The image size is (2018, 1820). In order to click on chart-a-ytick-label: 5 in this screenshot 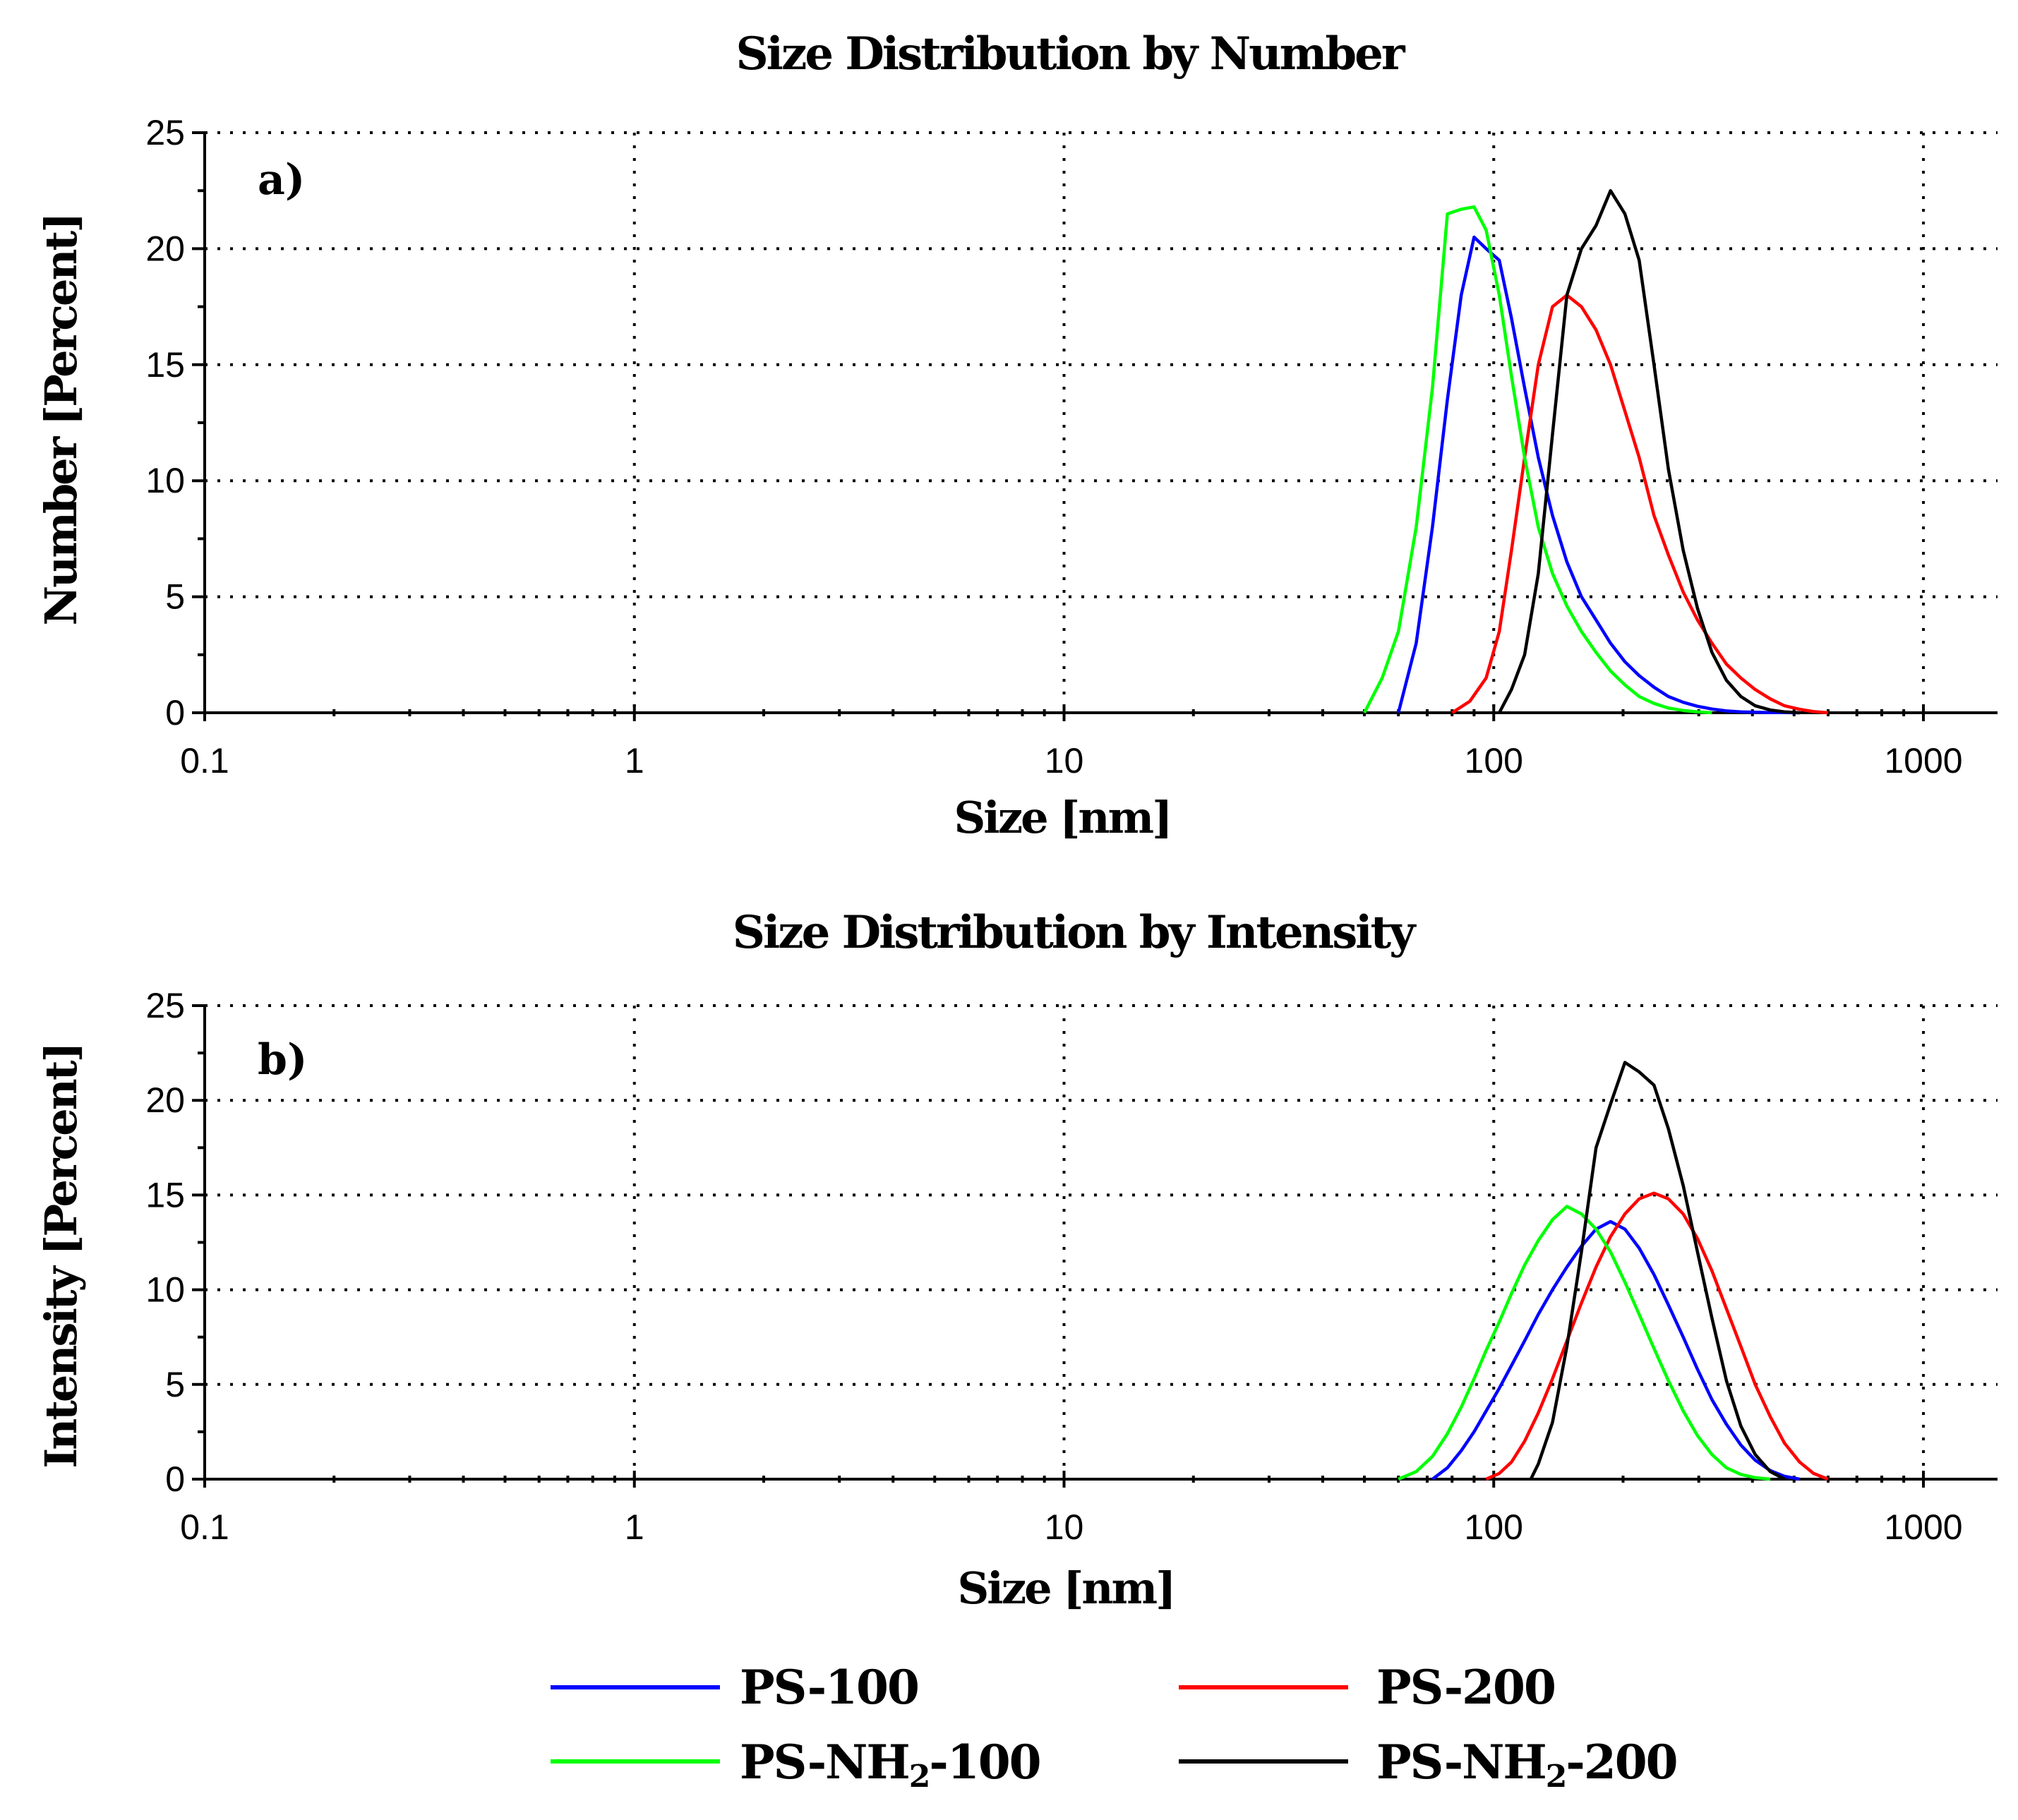, I will do `click(175, 597)`.